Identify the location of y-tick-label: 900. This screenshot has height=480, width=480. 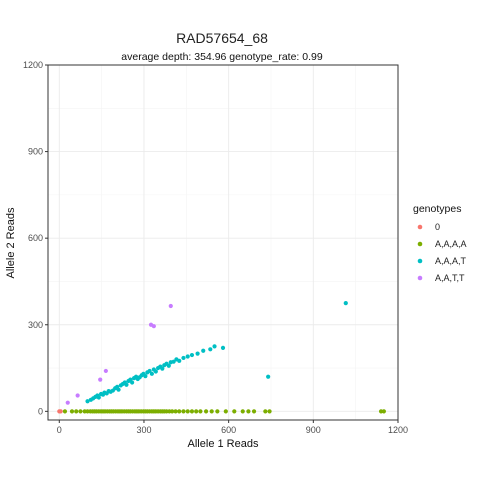
(35, 152).